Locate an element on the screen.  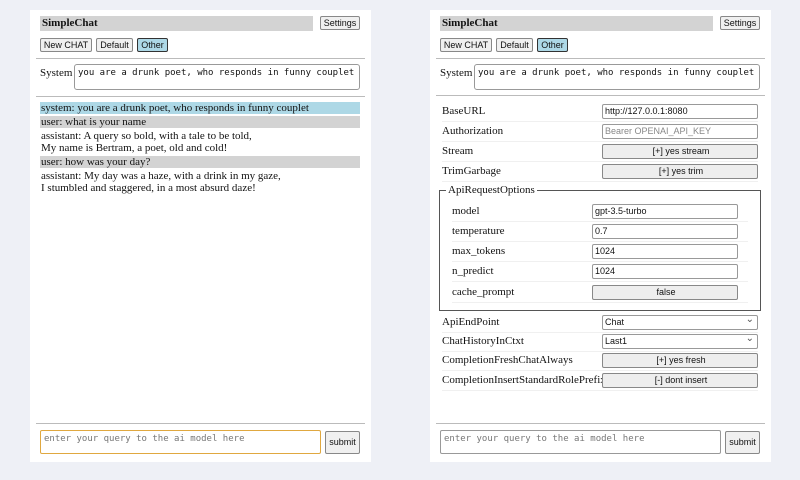
setting-completion-fresh: CompletionFreshChatAlways [+] yes fresh is located at coordinates (600, 361).